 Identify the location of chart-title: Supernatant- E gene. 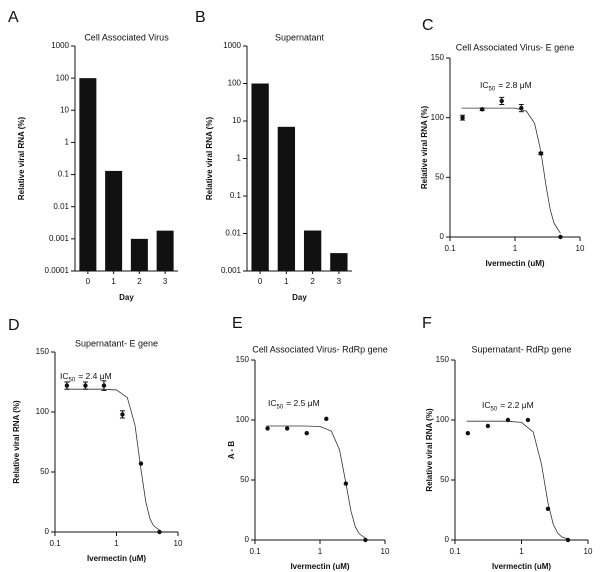
(116, 343).